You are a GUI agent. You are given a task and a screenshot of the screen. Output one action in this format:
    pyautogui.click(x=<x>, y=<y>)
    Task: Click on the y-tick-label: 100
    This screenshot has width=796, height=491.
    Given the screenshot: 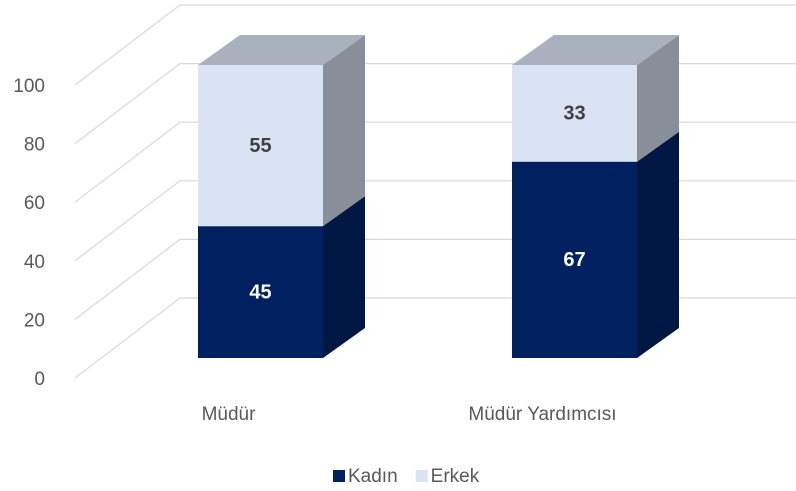 What is the action you would take?
    pyautogui.click(x=29, y=86)
    